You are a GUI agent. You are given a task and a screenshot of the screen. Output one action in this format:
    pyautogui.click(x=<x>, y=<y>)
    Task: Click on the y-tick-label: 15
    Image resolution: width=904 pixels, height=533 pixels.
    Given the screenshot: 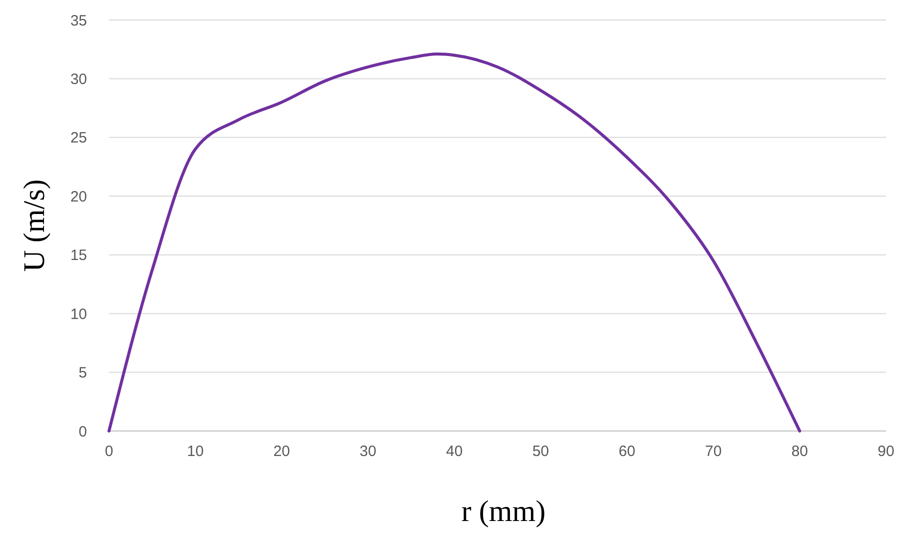 What is the action you would take?
    pyautogui.click(x=78, y=255)
    